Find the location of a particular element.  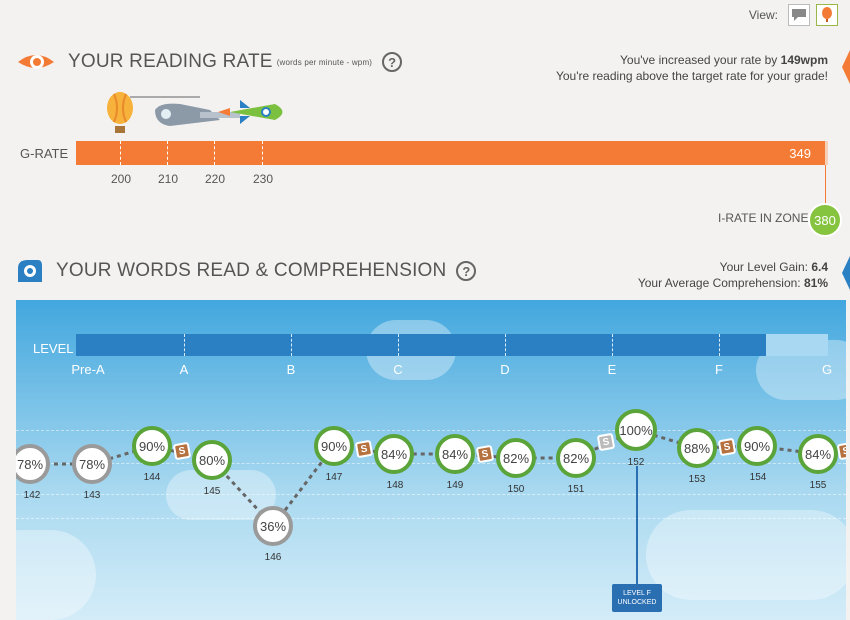

quiz-node-id: 146 is located at coordinates (273, 557).